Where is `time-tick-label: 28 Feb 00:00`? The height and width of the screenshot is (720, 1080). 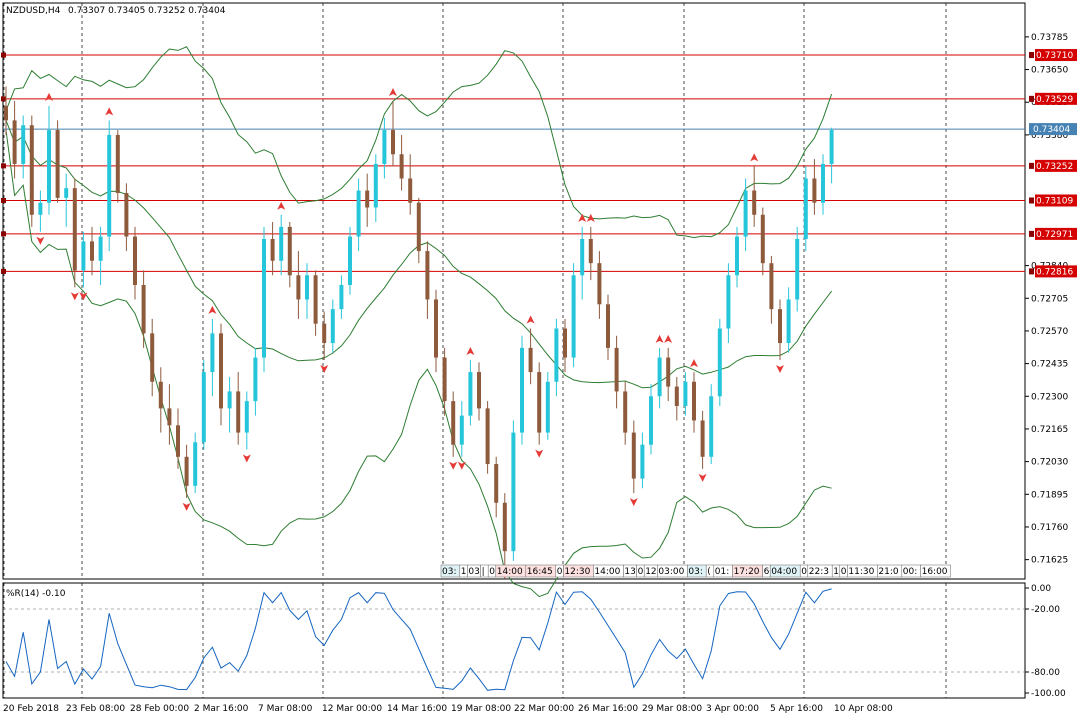
time-tick-label: 28 Feb 00:00 is located at coordinates (159, 709).